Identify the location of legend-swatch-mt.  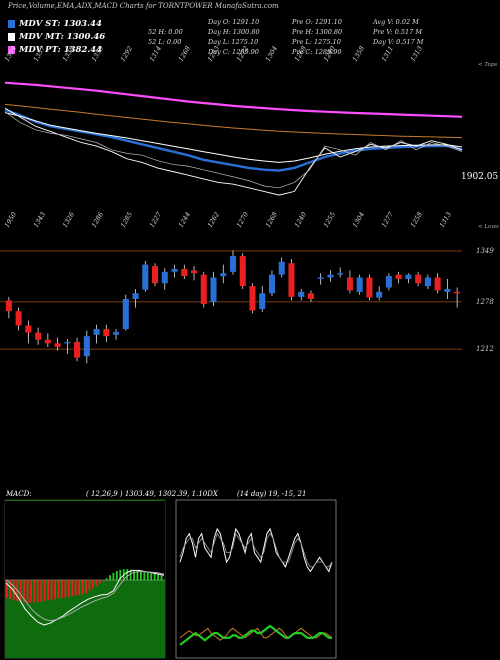
(11, 37).